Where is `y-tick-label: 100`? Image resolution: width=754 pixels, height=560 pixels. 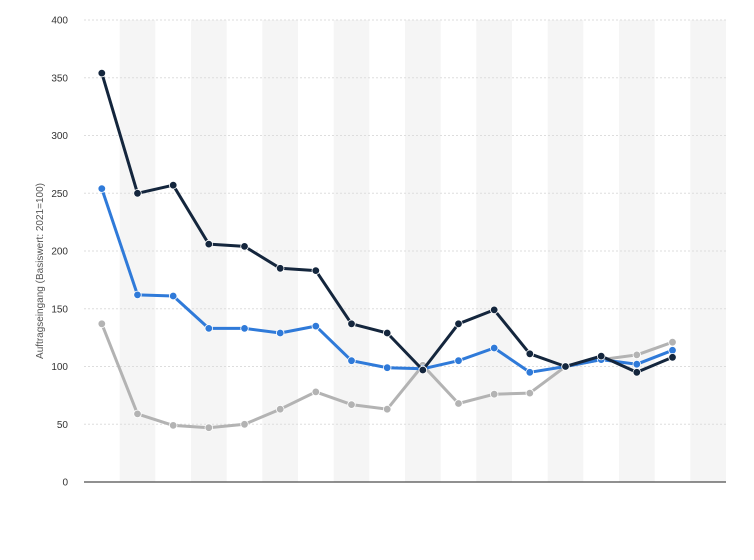 y-tick-label: 100 is located at coordinates (59, 367).